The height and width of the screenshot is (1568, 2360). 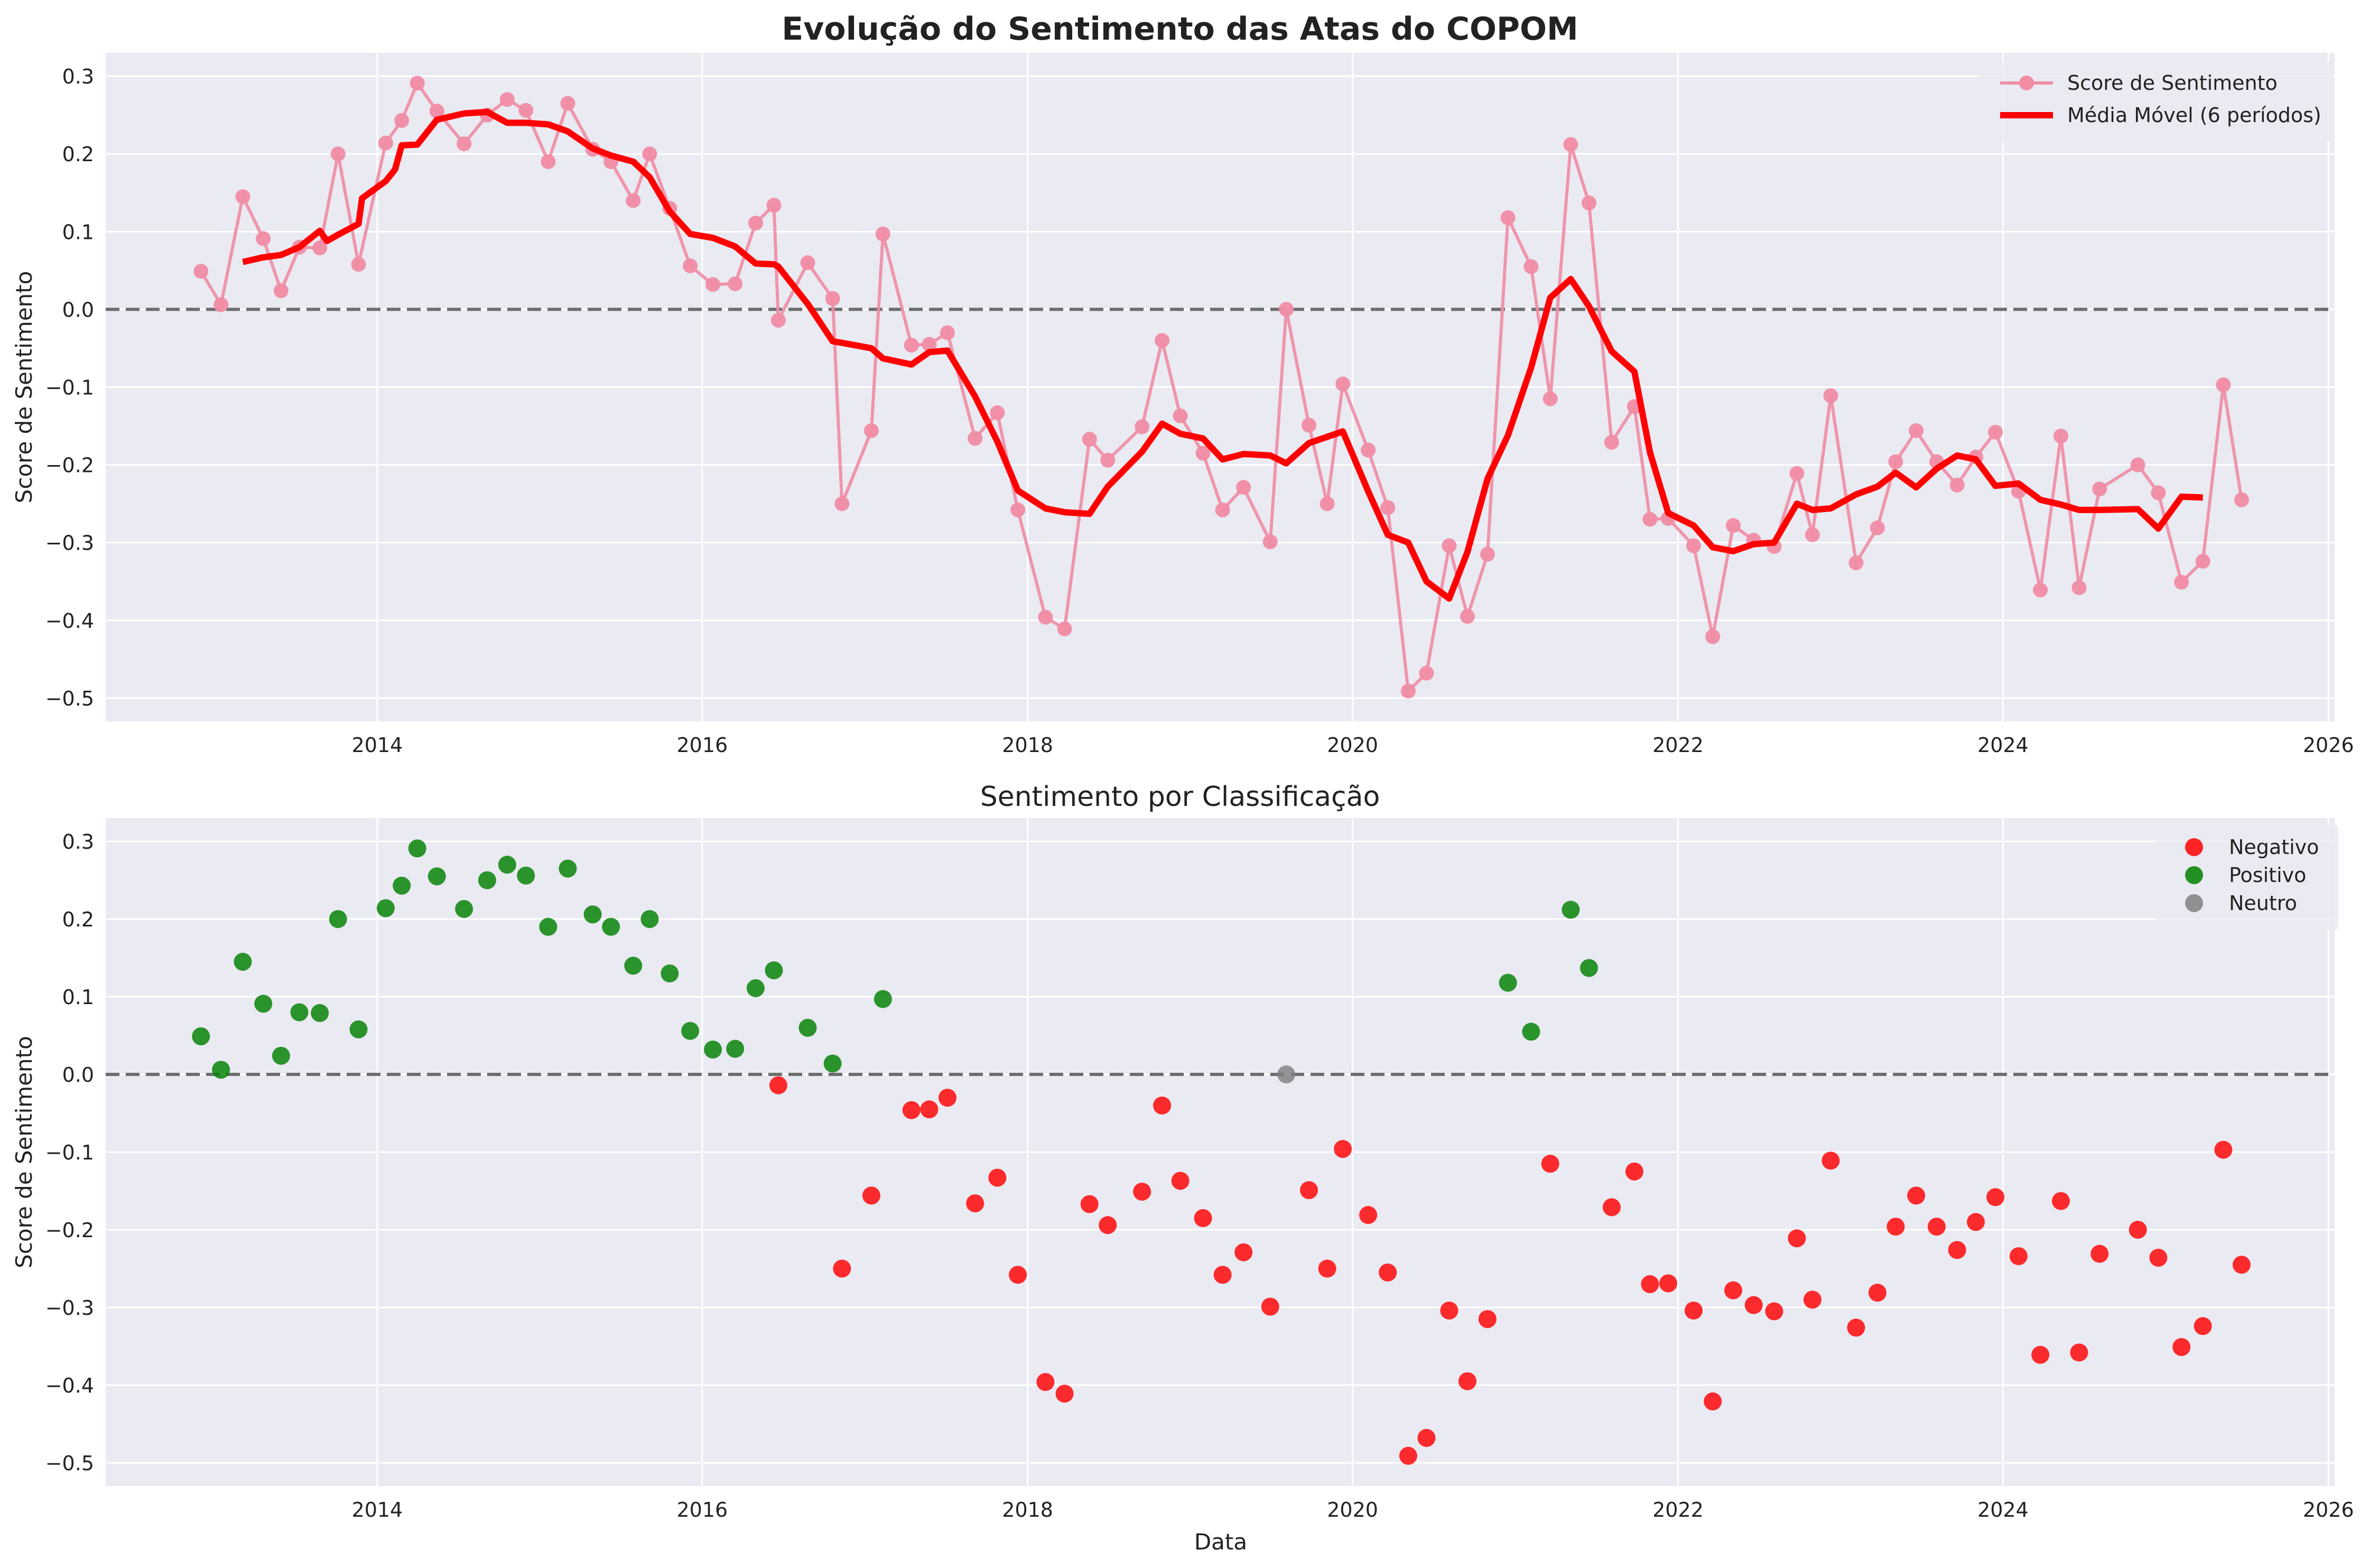 I want to click on y-tick-label: 0.3, so click(x=78, y=76).